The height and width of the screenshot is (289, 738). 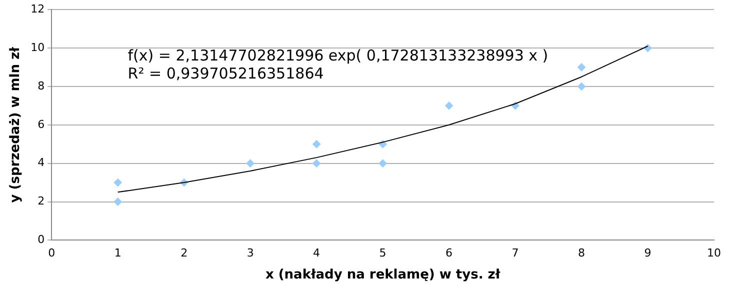 I want to click on y-tick-label: 8, so click(x=41, y=85).